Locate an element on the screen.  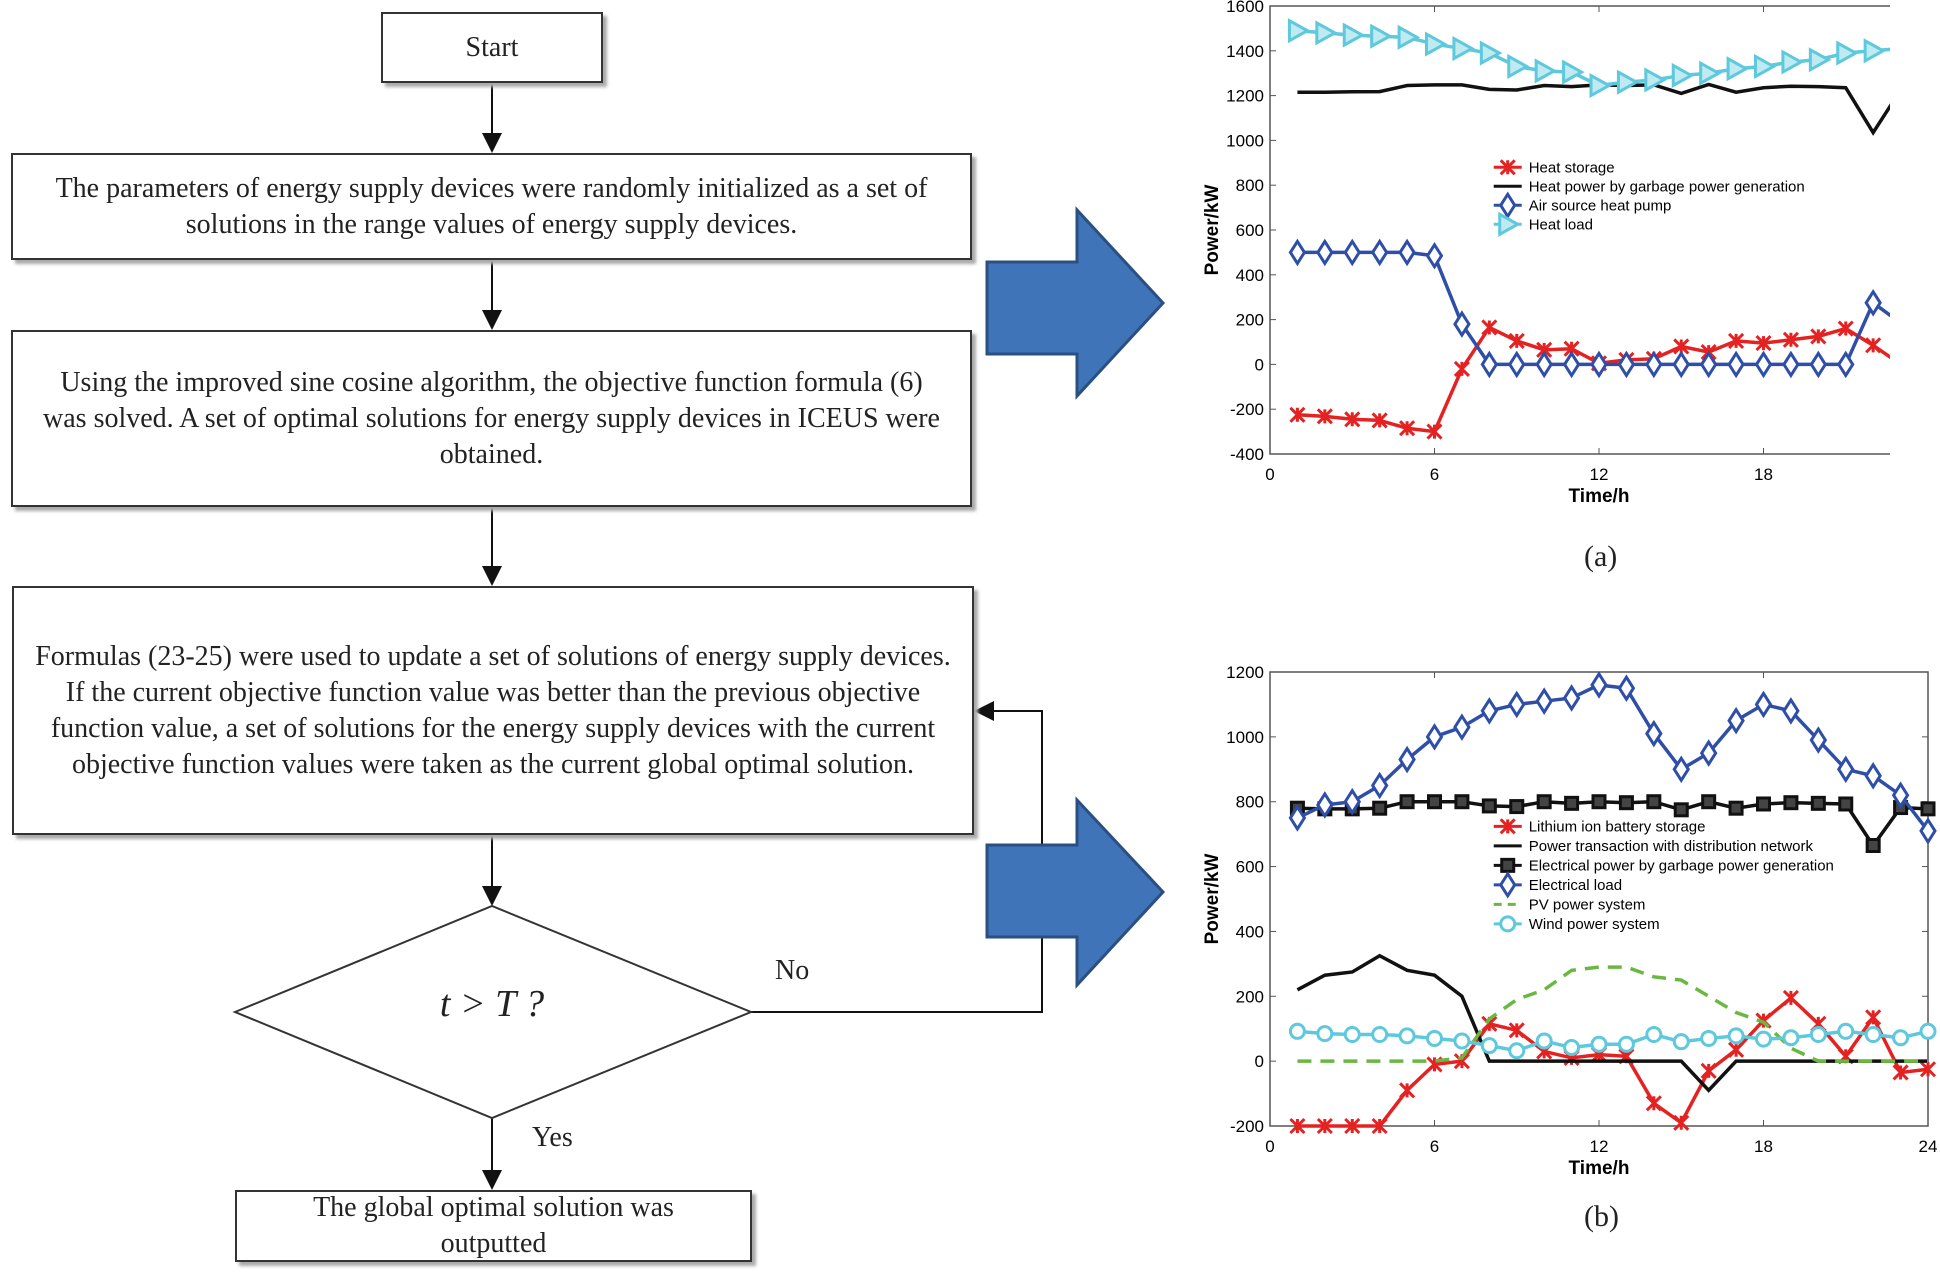
y-tick-label: 0 is located at coordinates (1259, 364).